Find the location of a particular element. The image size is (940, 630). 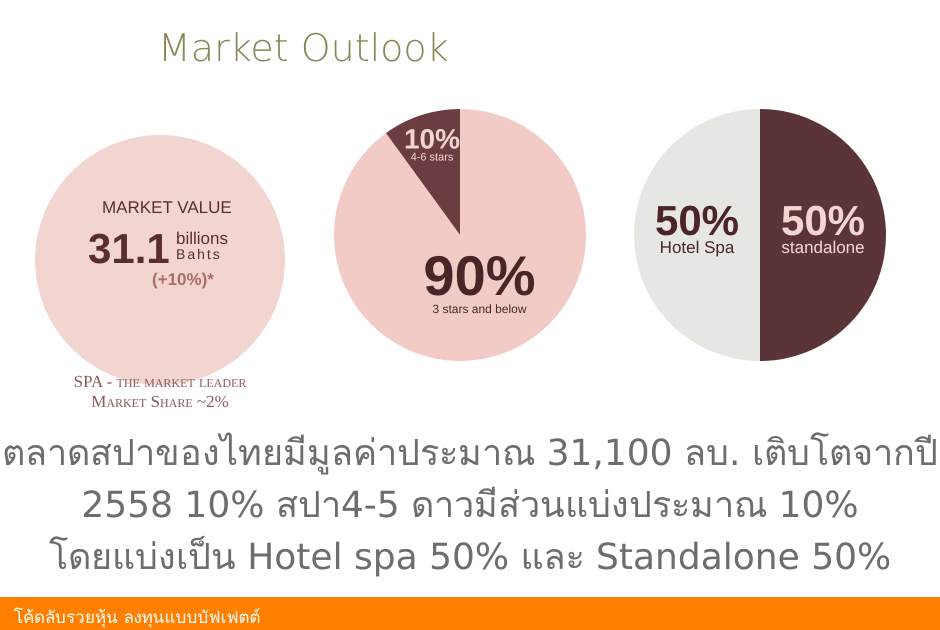

text: SPA - the market leader is located at coordinates (160, 382).